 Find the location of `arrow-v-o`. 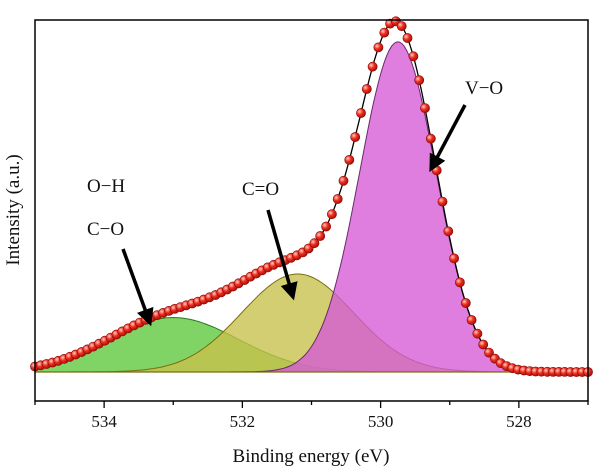

arrow-v-o is located at coordinates (448, 138).